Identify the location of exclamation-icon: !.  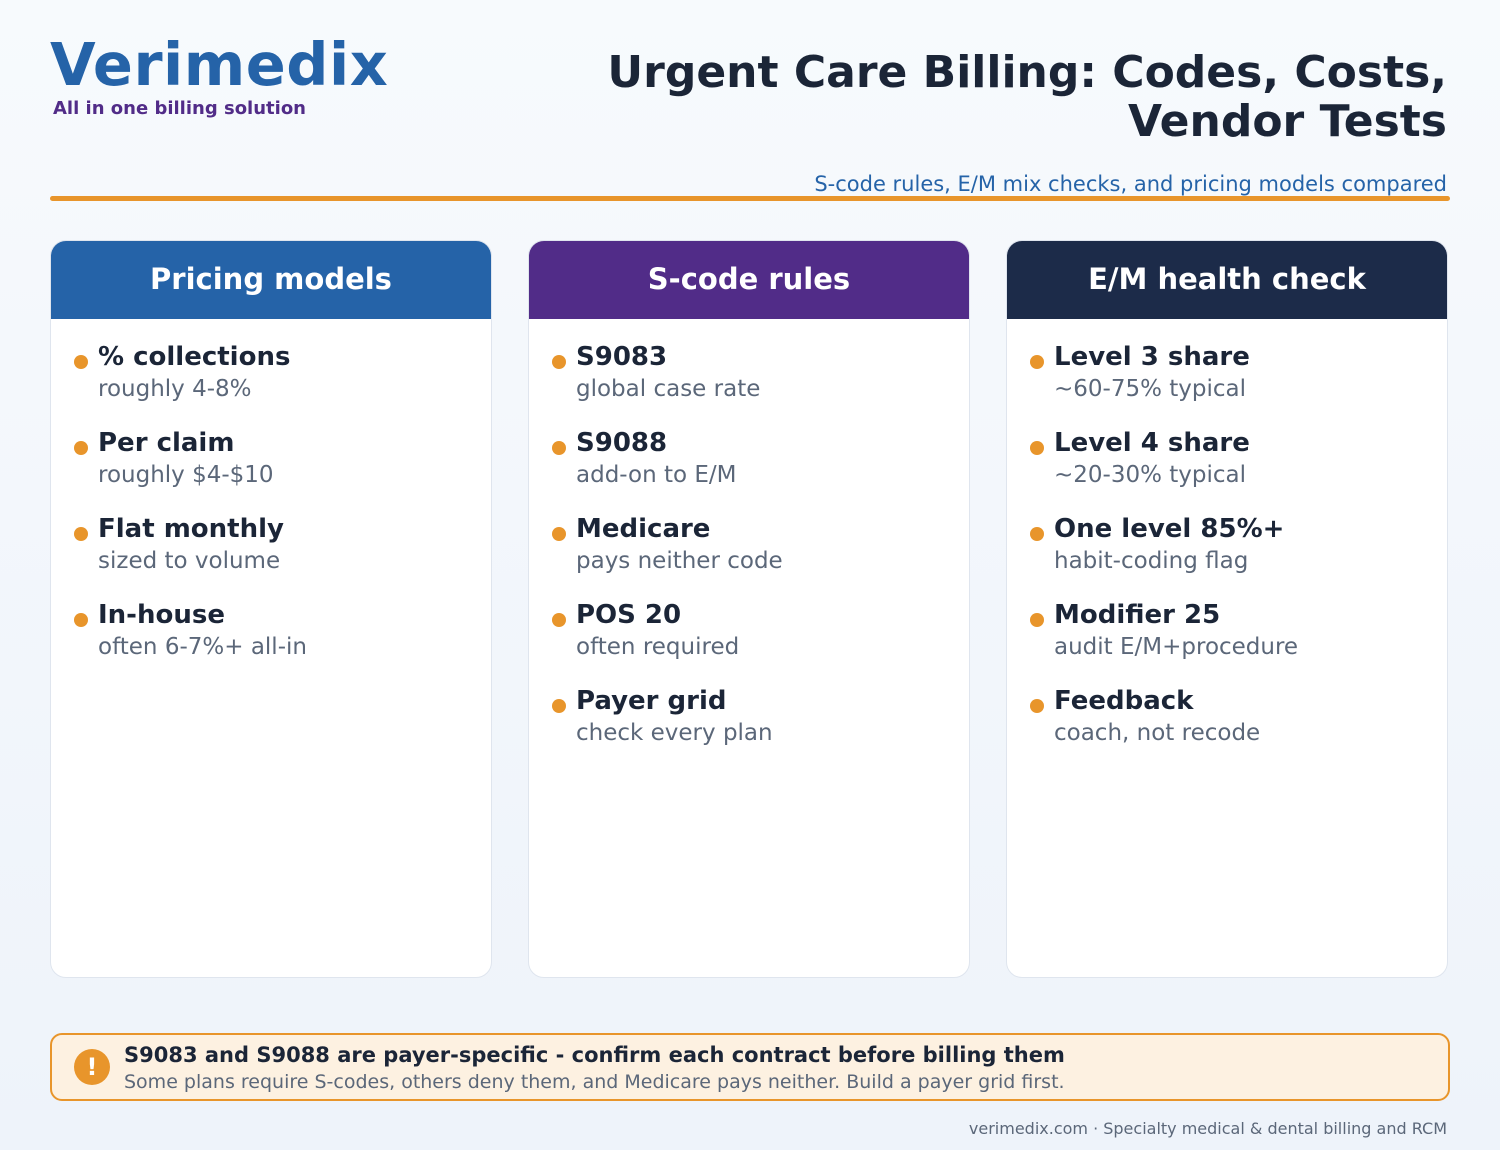
(92, 1067).